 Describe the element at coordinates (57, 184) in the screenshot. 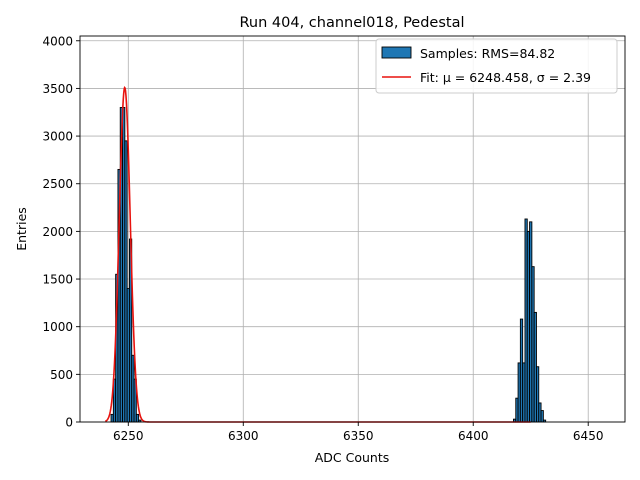

I see `y-tick-label: 2500` at that location.